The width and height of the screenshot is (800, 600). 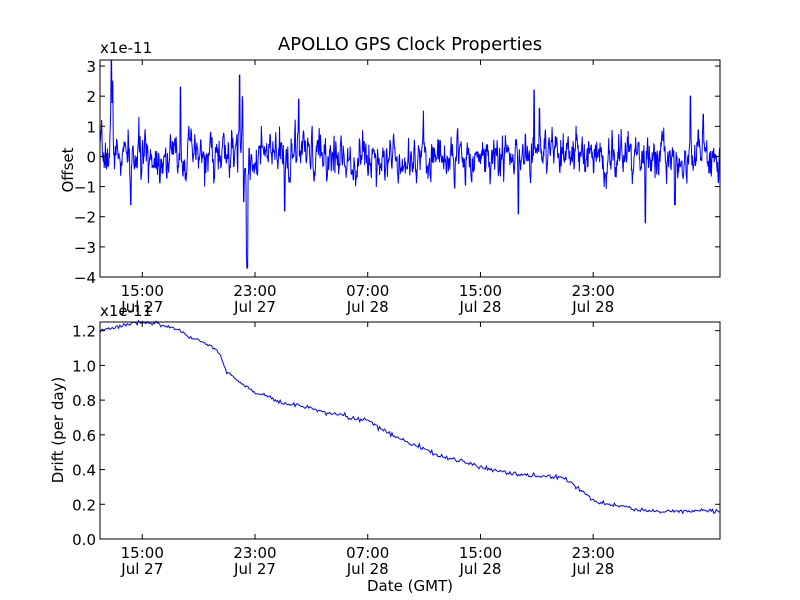 I want to click on y-tick-label: 2, so click(x=91, y=97).